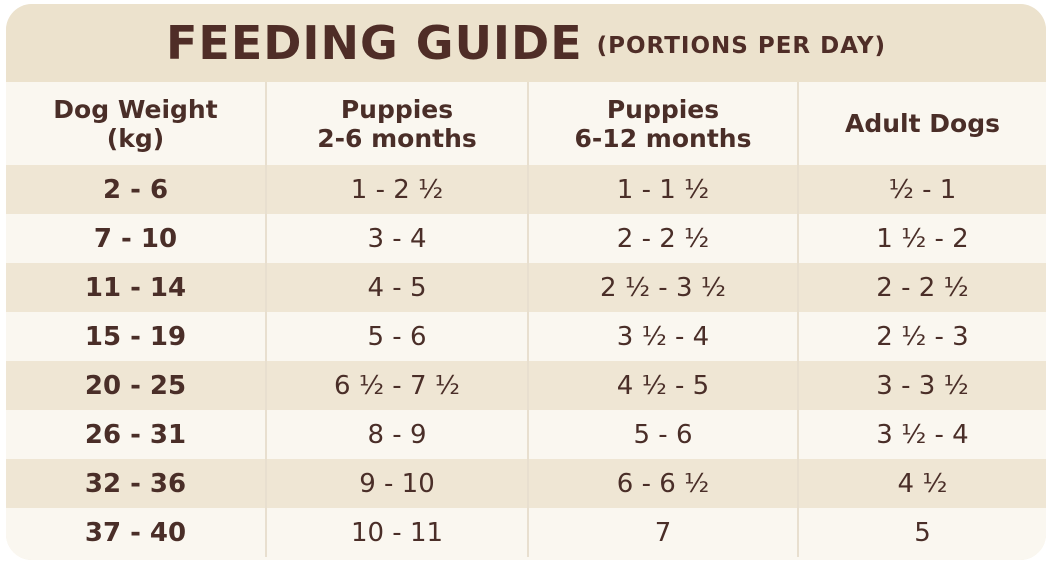 This screenshot has width=1050, height=564. Describe the element at coordinates (921, 385) in the screenshot. I see `portion-cell: 3 - 3 ½` at that location.